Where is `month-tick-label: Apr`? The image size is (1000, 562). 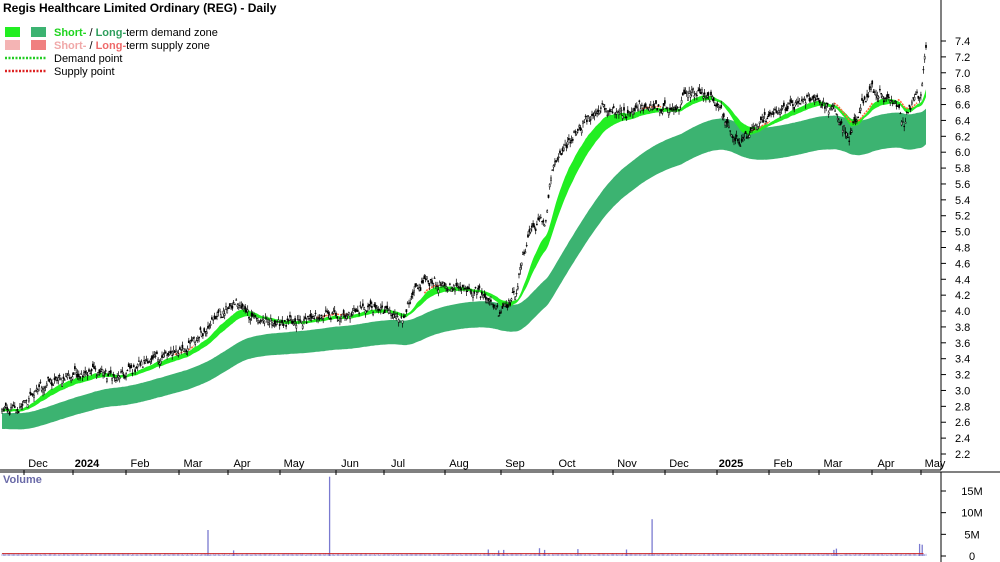
month-tick-label: Apr is located at coordinates (241, 464).